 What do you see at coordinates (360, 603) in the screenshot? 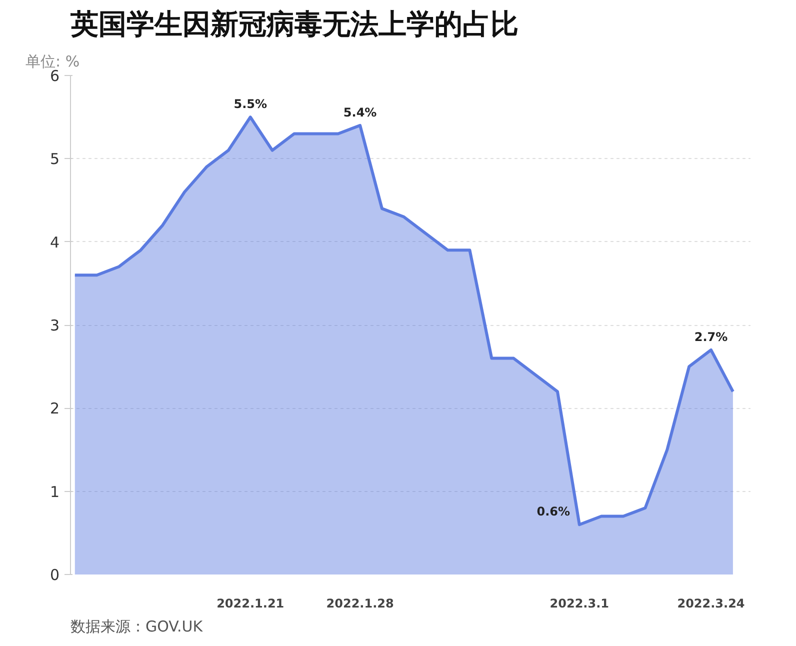
I see `x-tick-label: 2022.1.28` at bounding box center [360, 603].